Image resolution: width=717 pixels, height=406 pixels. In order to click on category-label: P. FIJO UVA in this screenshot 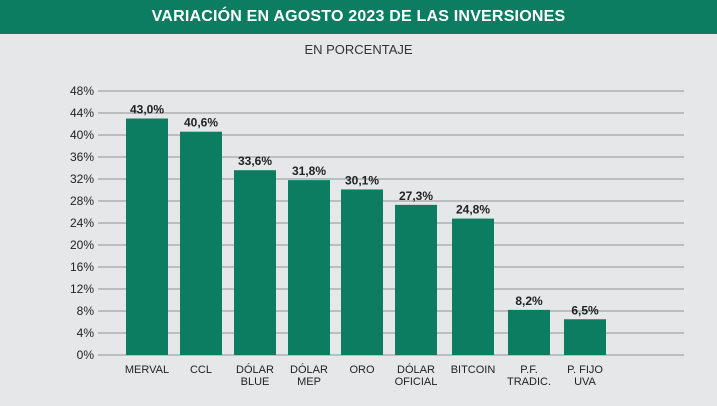, I will do `click(585, 376)`.